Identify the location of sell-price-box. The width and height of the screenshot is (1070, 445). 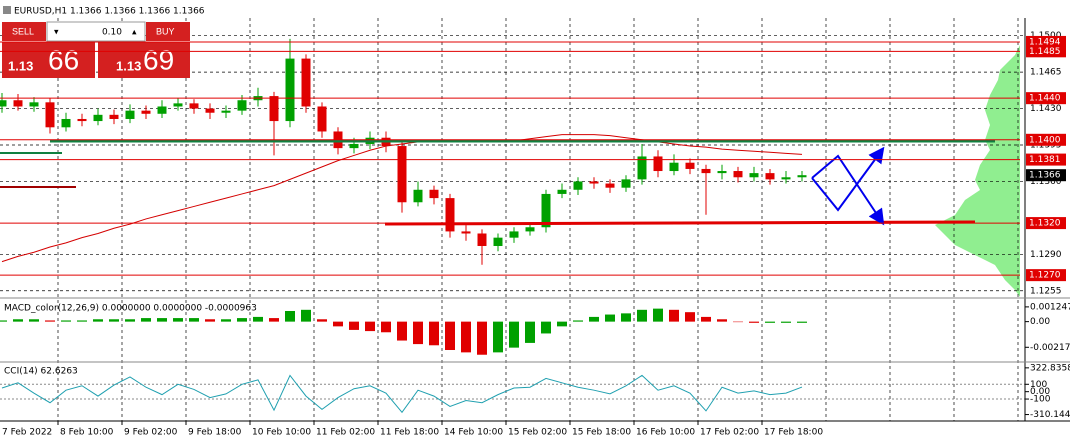
(48, 60).